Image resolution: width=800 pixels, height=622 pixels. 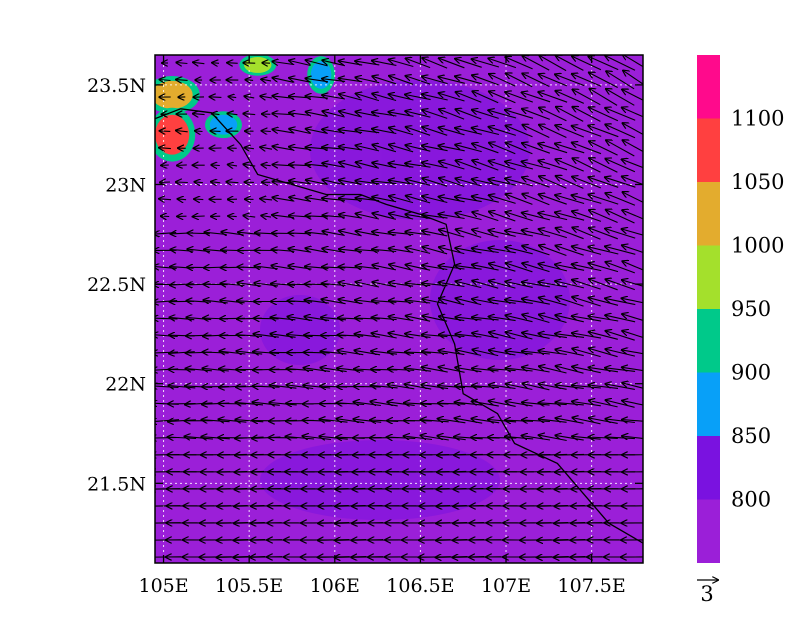 I want to click on reference-vector-label: 3, so click(x=706, y=594).